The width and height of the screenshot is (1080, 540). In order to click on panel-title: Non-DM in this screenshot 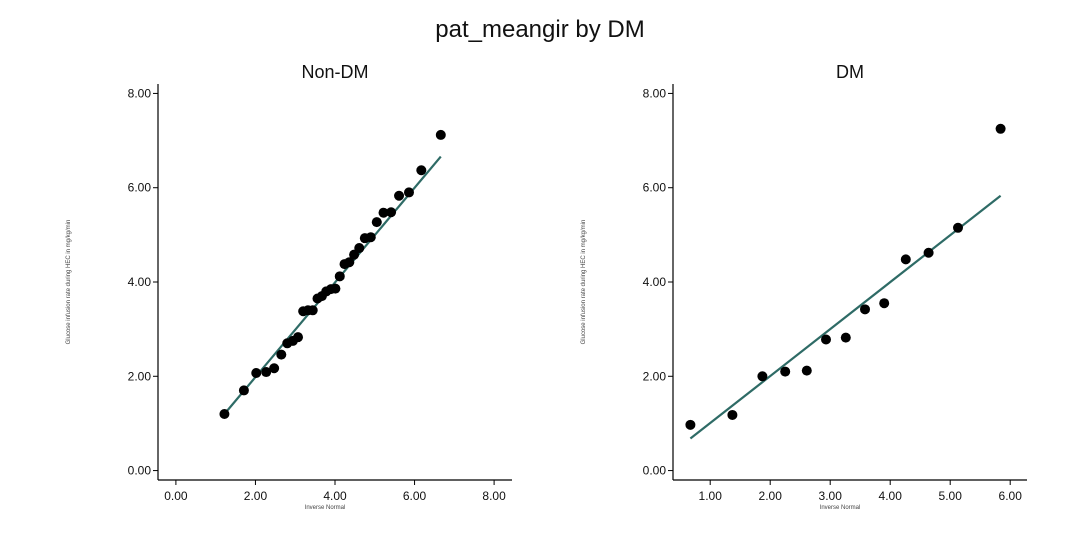, I will do `click(334, 72)`.